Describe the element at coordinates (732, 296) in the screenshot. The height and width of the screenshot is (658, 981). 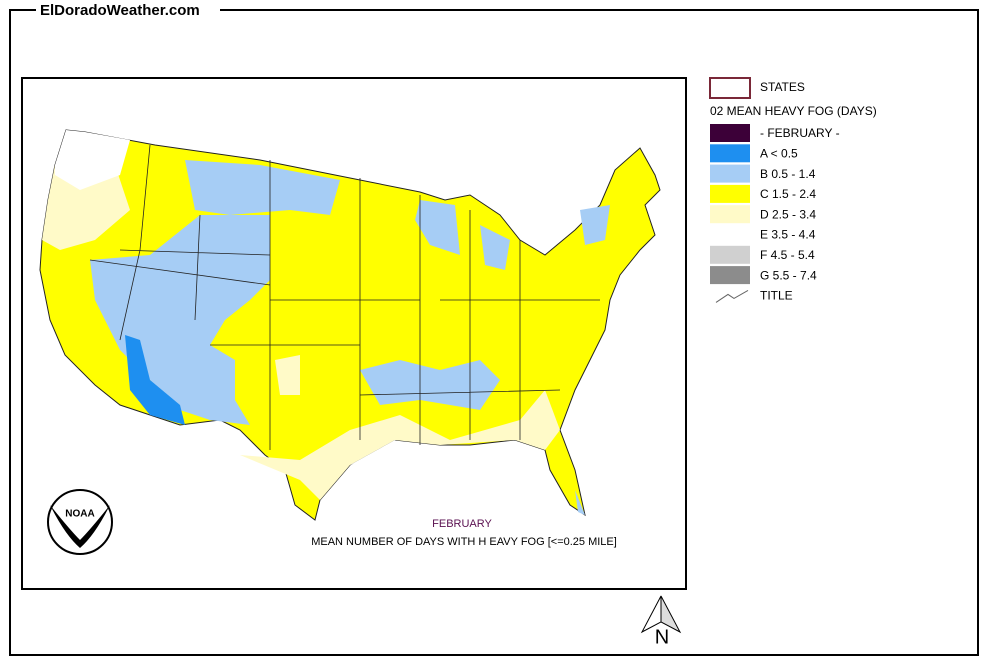
I see `legend-title-icon` at that location.